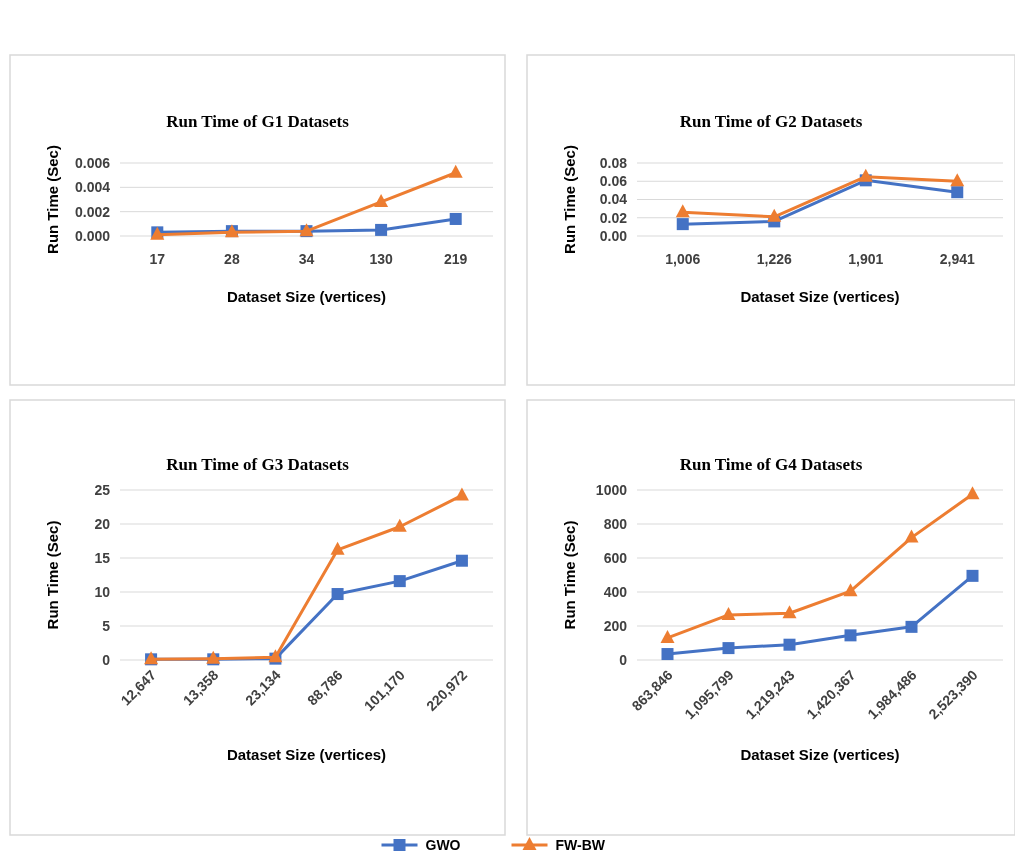 The image size is (1023, 857). Describe the element at coordinates (771, 464) in the screenshot. I see `chart-title: Run Time of G4 Datasets` at that location.